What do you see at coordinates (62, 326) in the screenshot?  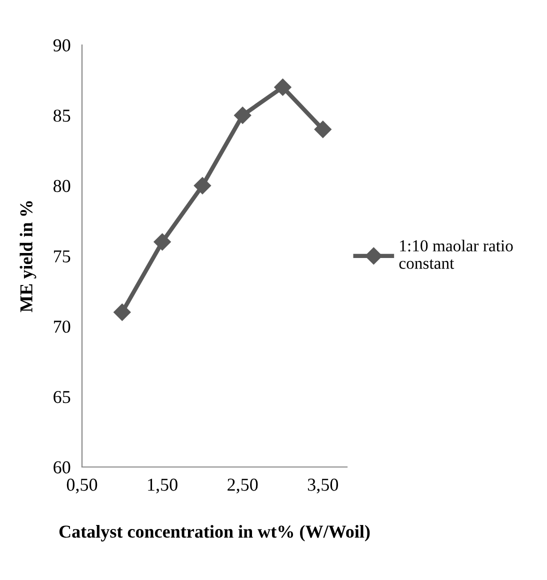 I see `y-tick-label: 70` at bounding box center [62, 326].